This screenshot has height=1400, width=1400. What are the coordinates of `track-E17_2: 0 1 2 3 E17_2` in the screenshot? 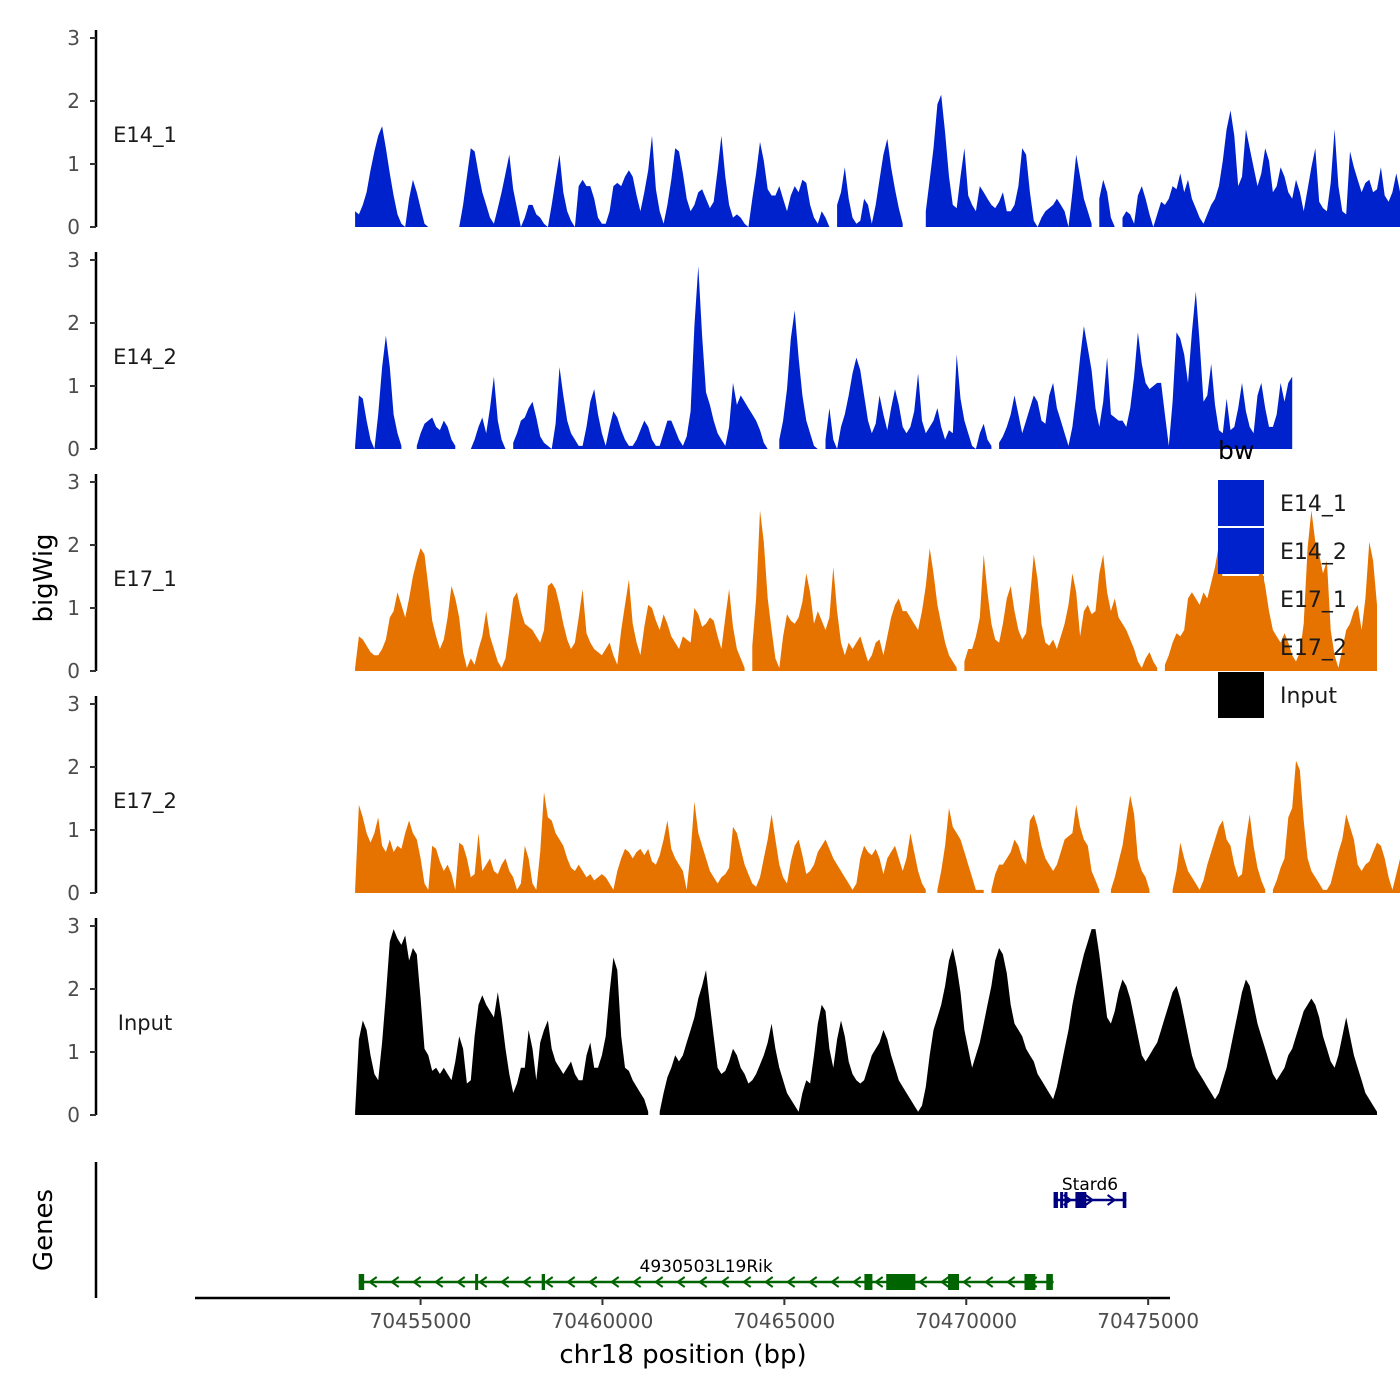 It's located at (733, 798).